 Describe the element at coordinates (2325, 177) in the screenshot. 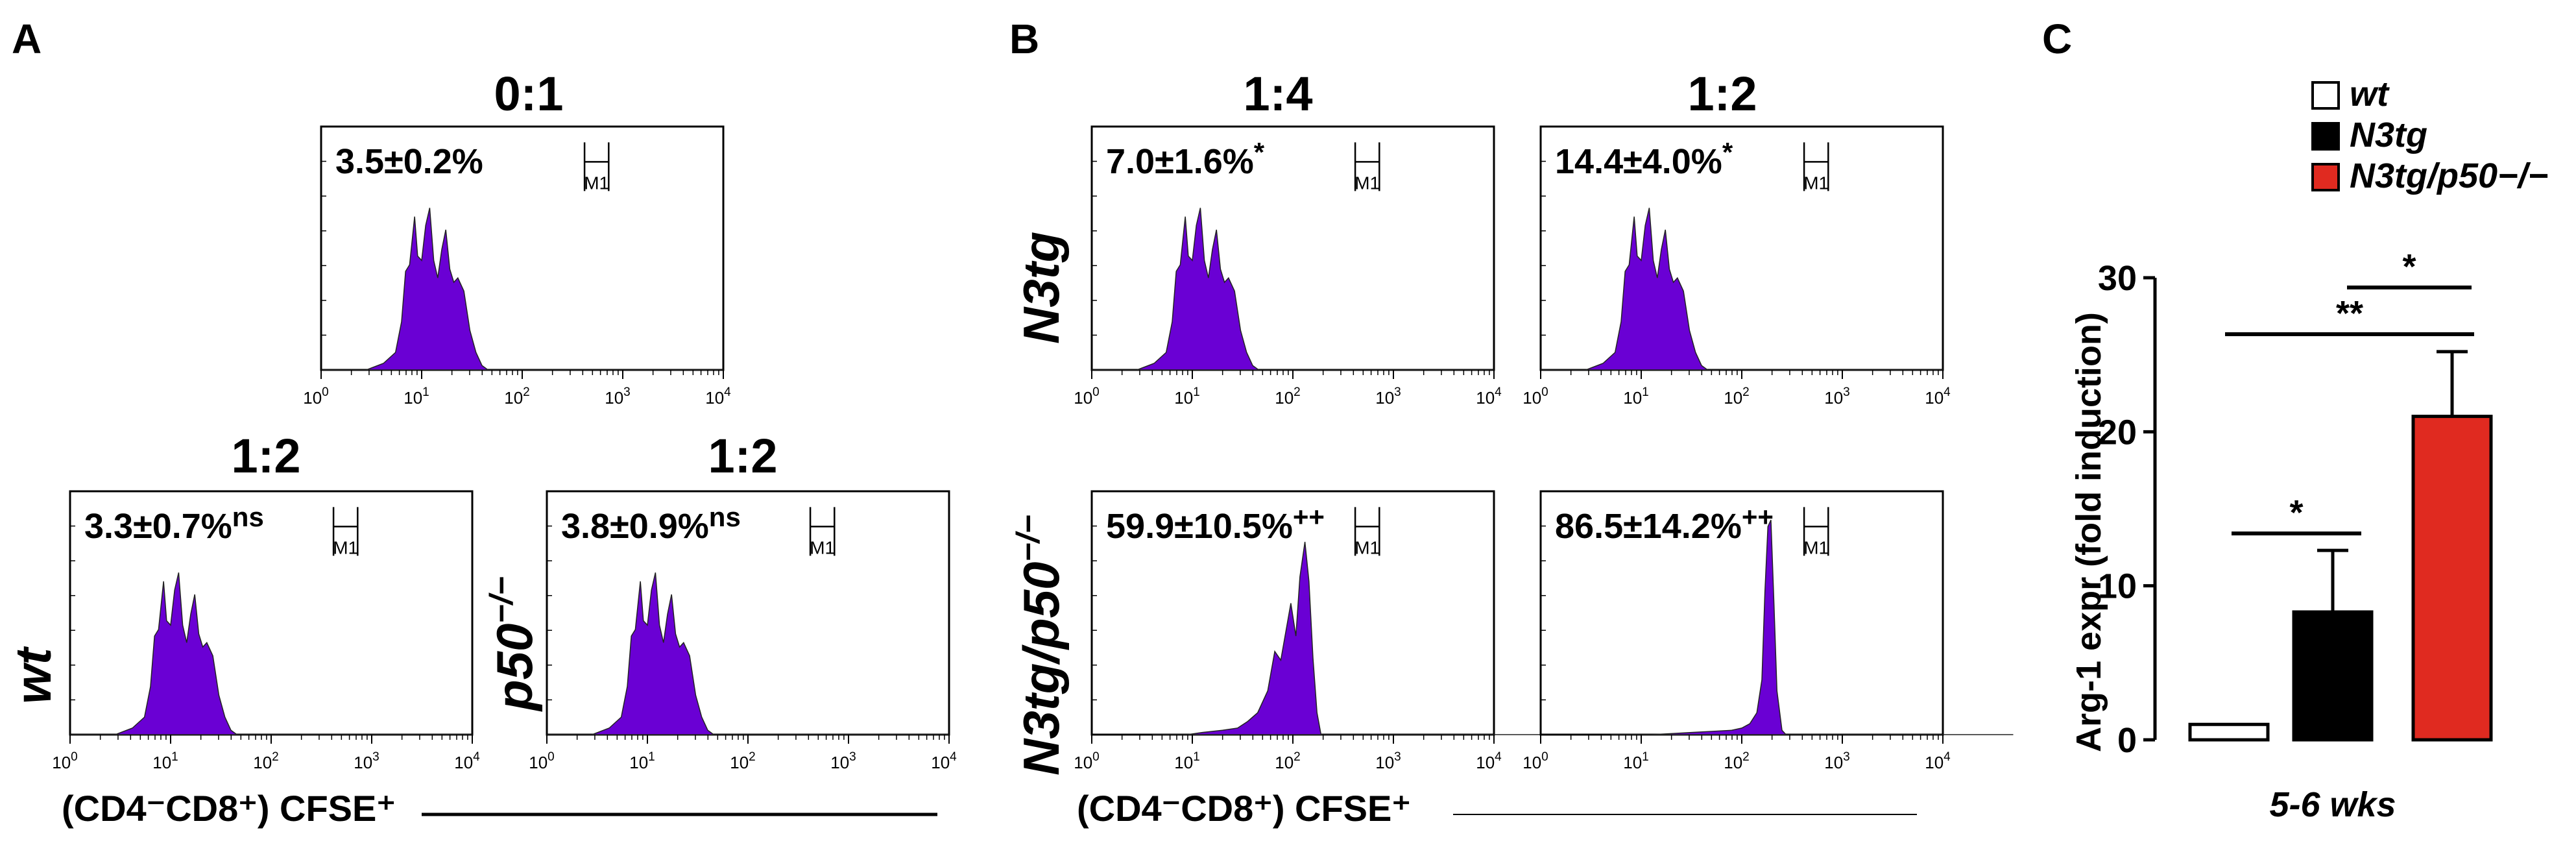

I see `legend-swatch-n3tg-p50` at that location.